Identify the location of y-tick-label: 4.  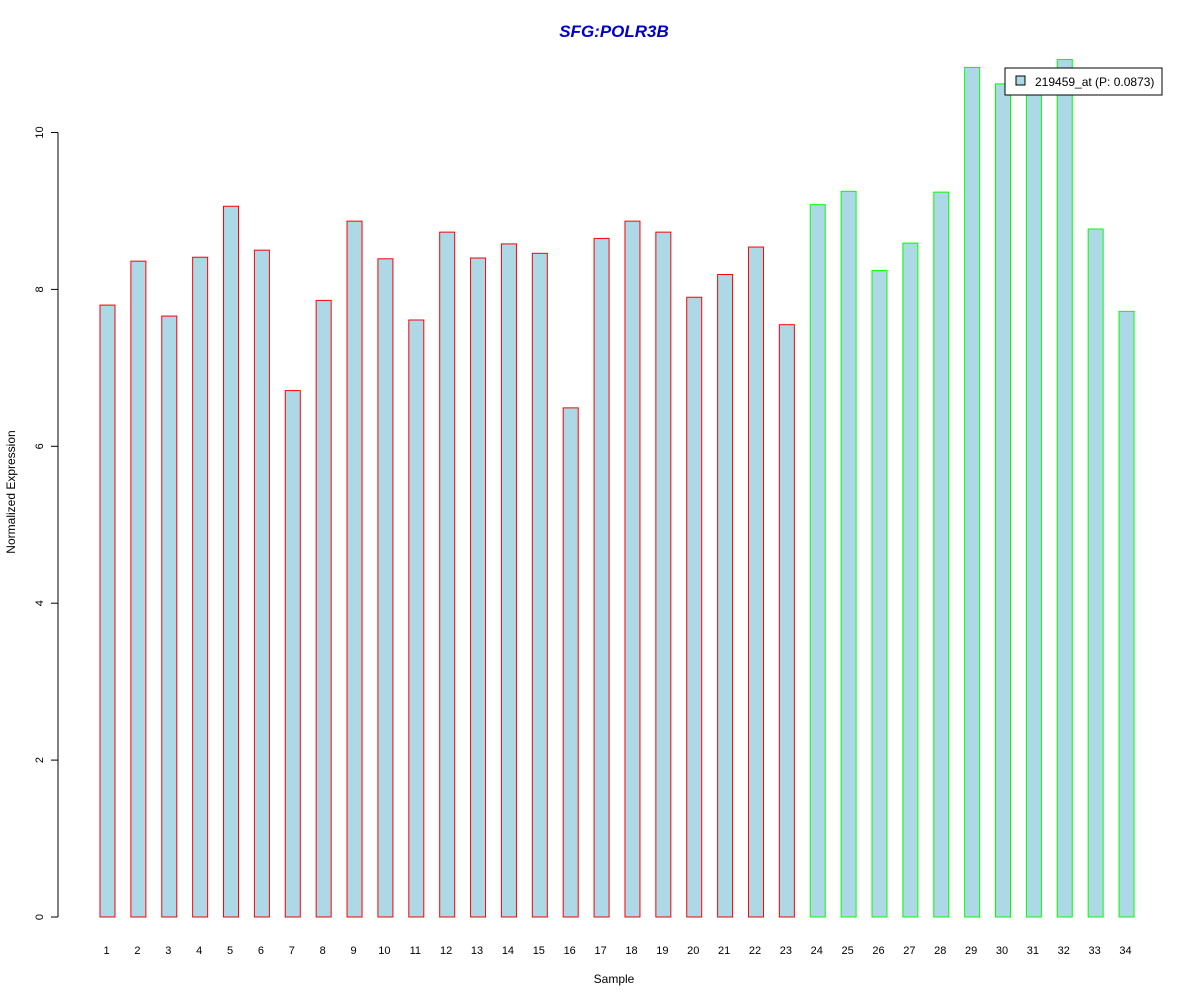
(40, 603).